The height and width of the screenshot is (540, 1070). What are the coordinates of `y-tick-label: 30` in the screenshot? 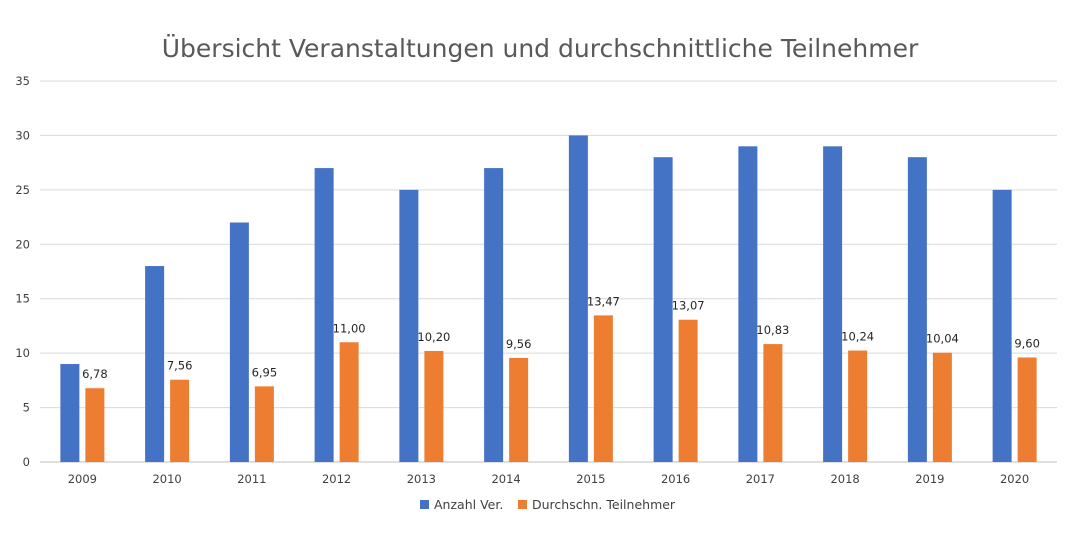 It's located at (22, 135).